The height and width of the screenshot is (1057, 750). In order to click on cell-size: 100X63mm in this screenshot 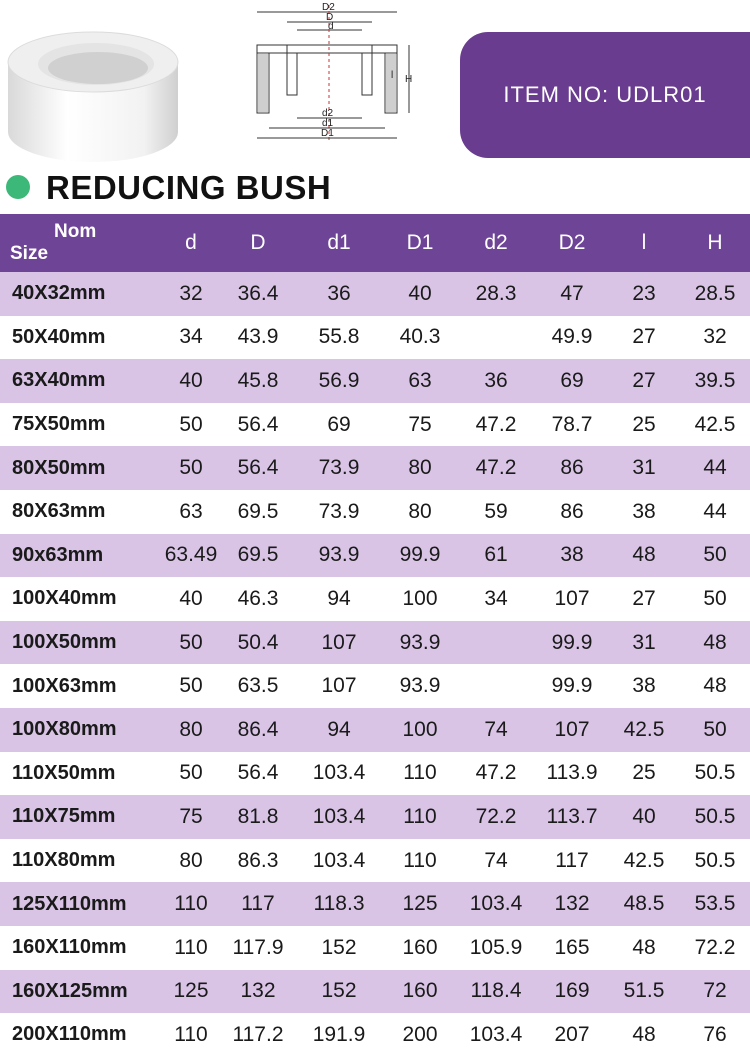, I will do `click(64, 685)`.